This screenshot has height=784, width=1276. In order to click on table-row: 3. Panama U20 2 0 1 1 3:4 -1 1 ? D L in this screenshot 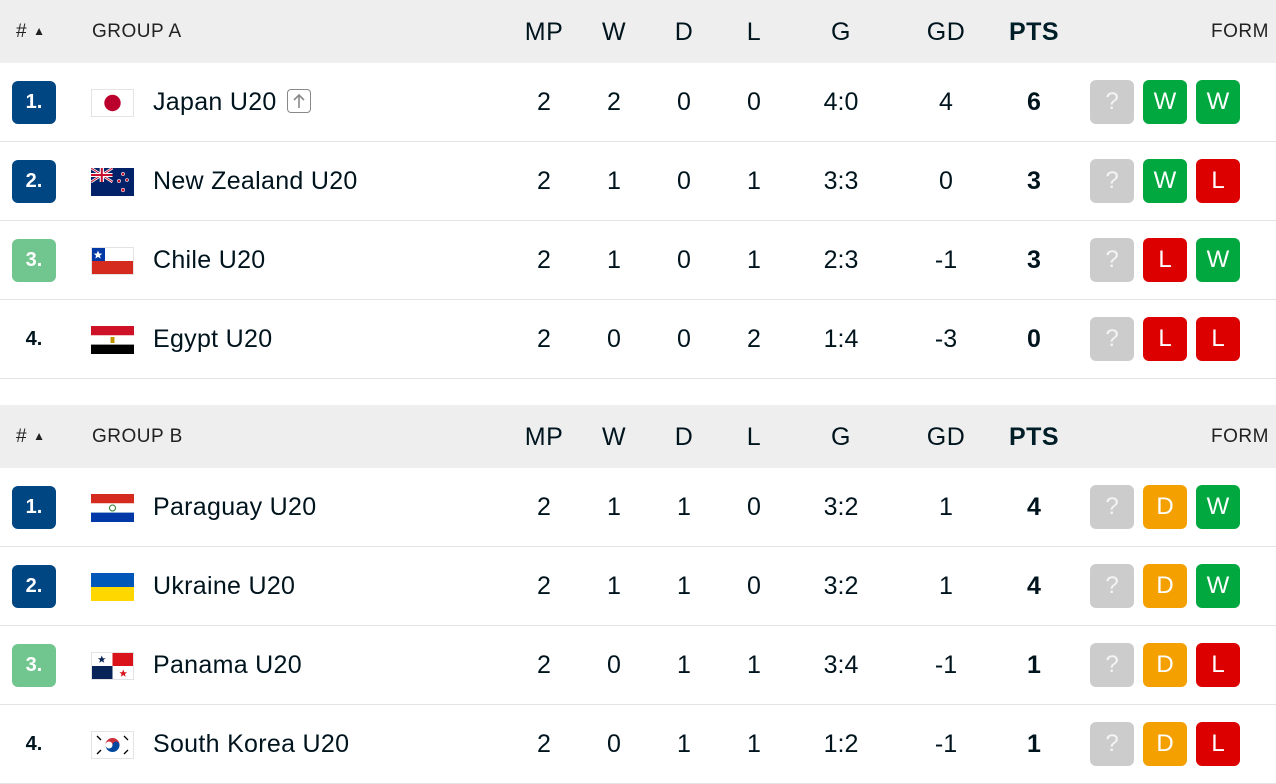, I will do `click(638, 665)`.